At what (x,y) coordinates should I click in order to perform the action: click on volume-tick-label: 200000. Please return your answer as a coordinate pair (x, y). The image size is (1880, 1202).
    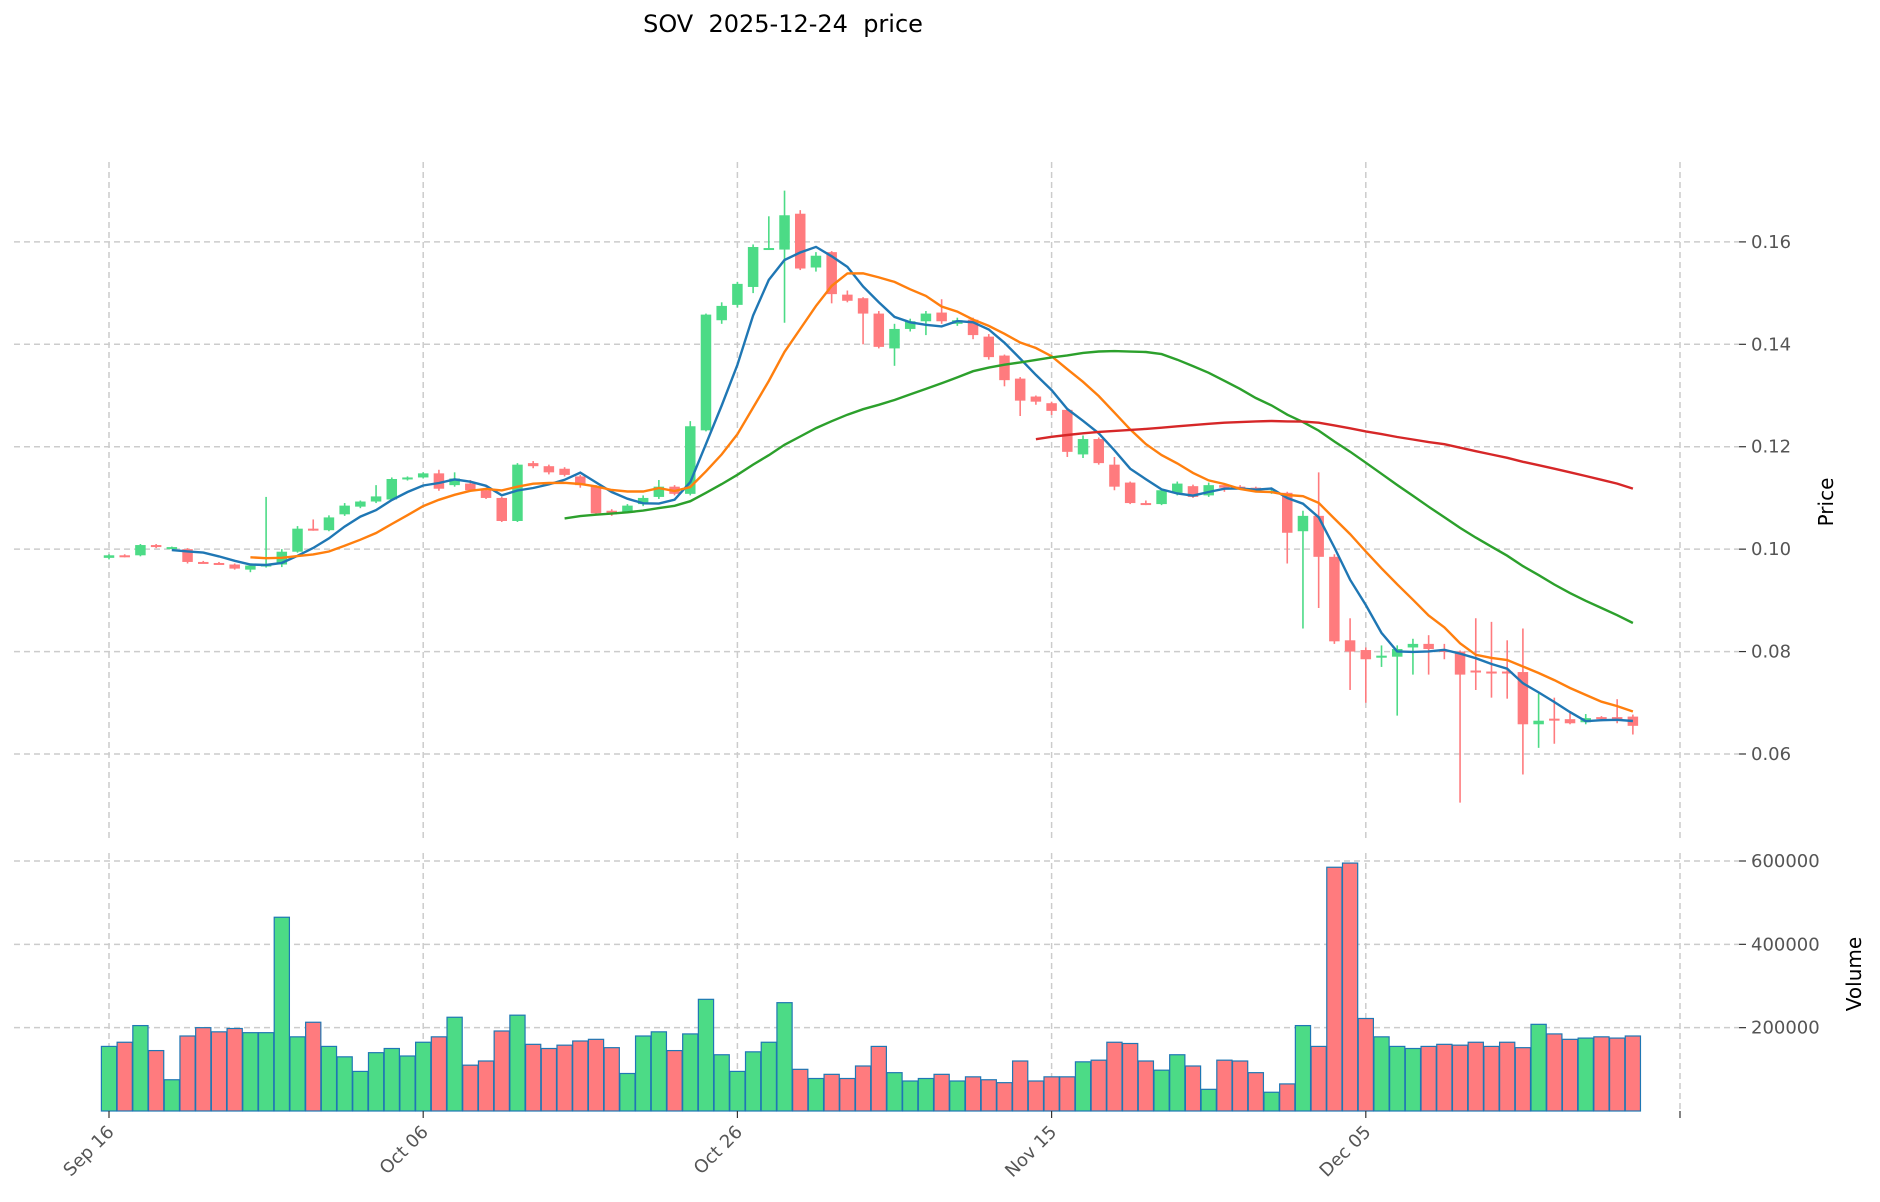
    Looking at the image, I should click on (1785, 1028).